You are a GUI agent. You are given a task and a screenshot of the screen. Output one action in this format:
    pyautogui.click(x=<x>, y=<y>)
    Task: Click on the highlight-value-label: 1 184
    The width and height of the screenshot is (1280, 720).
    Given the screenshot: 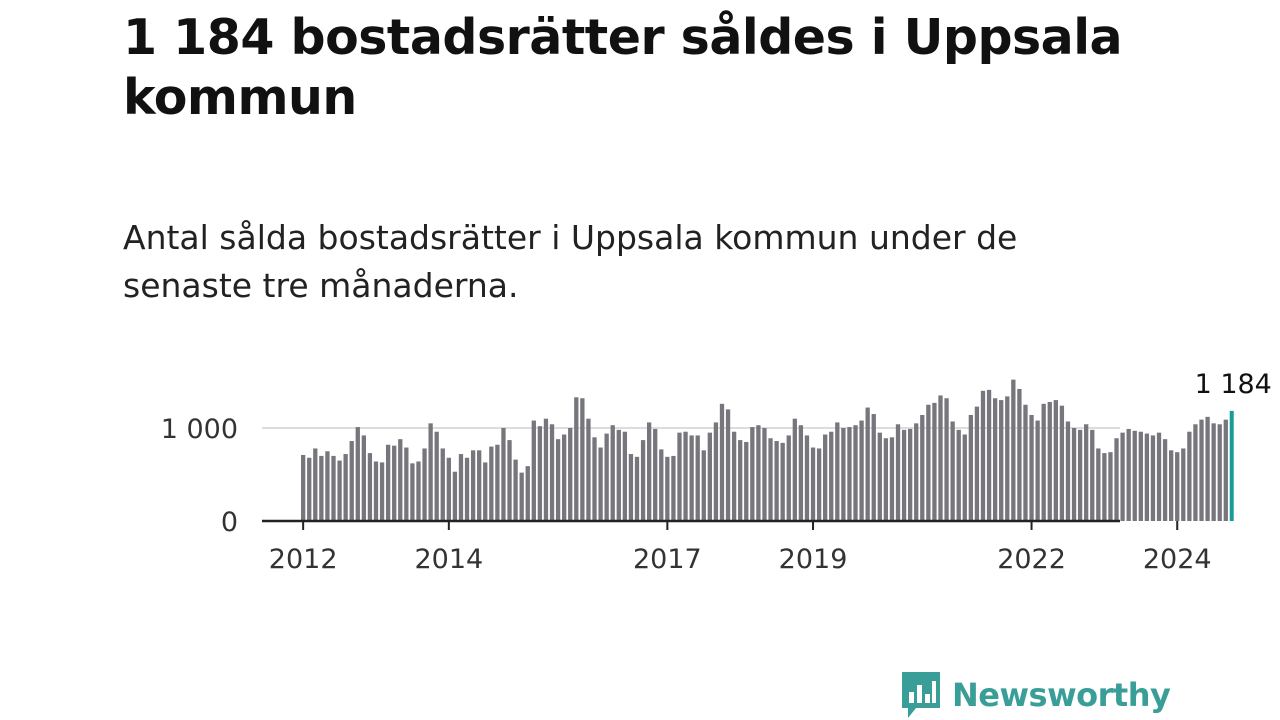 What is the action you would take?
    pyautogui.click(x=1233, y=384)
    